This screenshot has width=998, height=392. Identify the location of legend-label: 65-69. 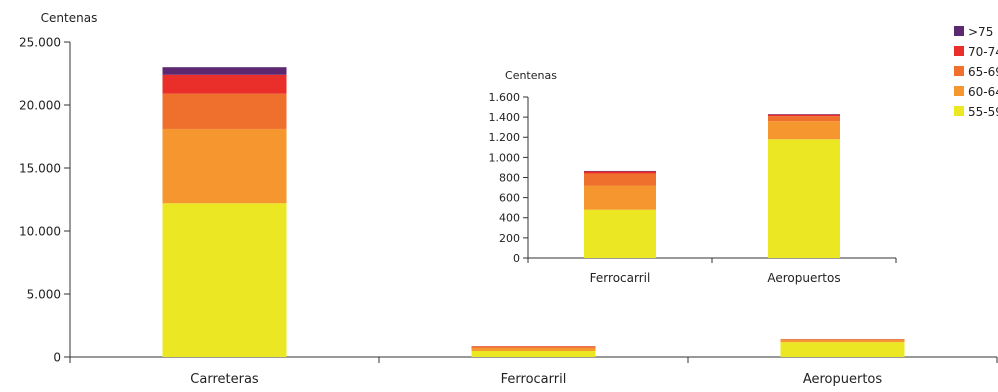
(983, 72).